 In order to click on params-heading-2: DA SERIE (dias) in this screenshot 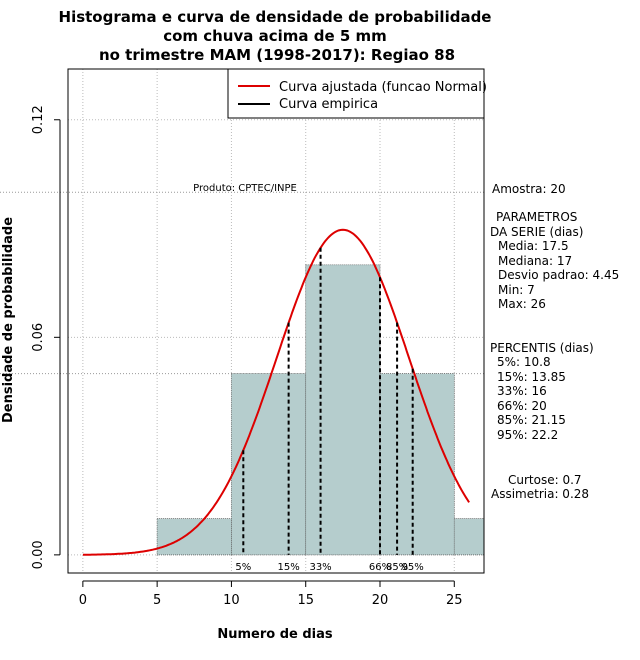, I will do `click(536, 232)`.